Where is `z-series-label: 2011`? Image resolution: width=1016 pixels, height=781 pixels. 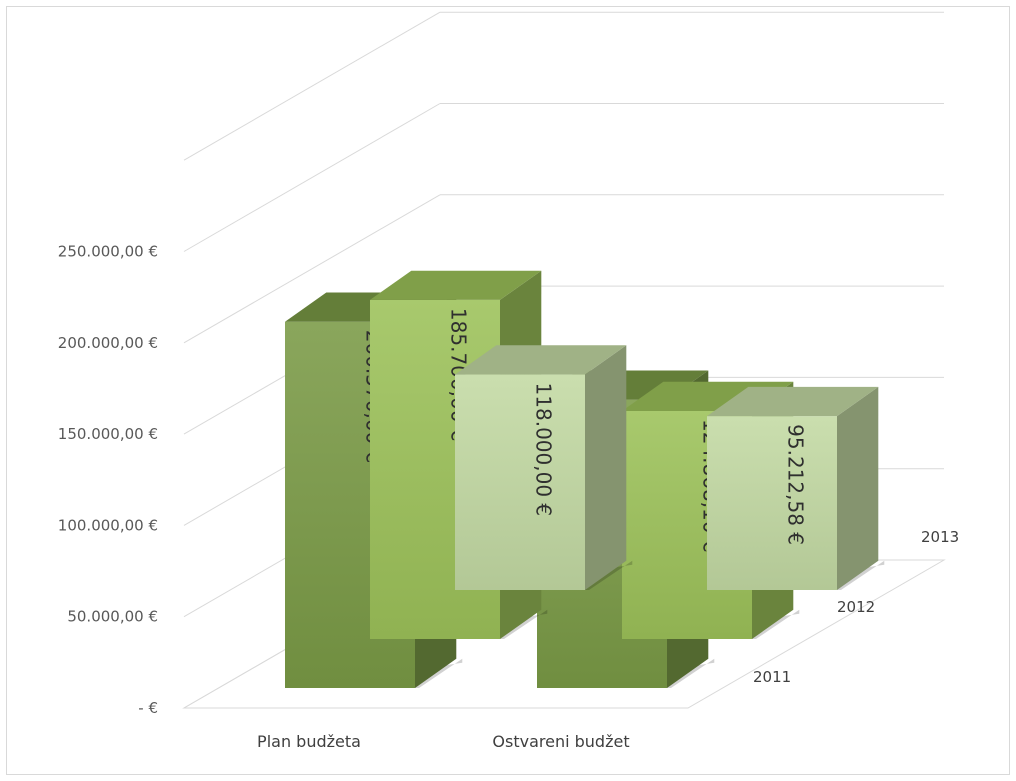 z-series-label: 2011 is located at coordinates (772, 677).